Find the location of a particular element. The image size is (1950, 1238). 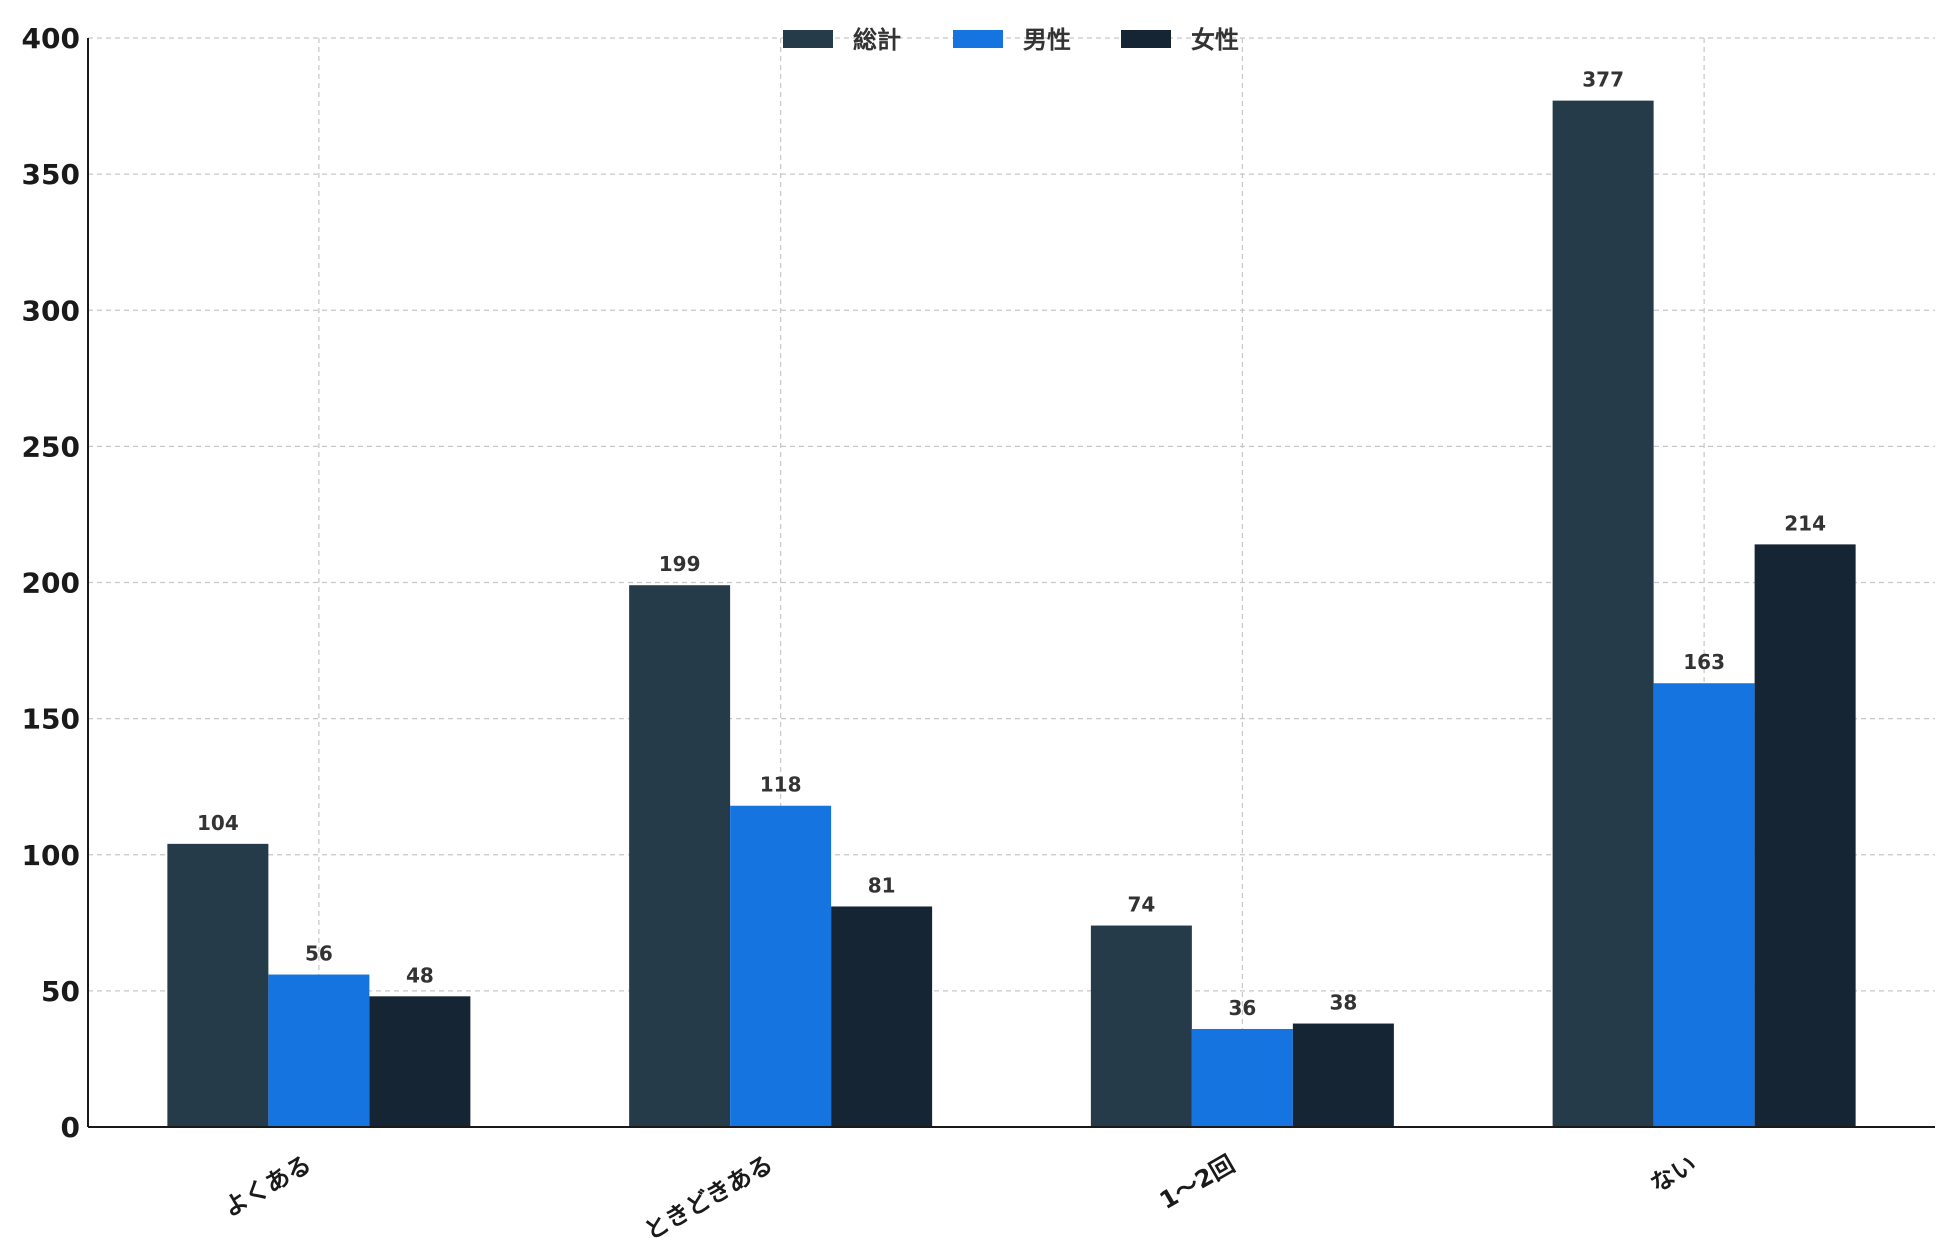

data-label: 56 is located at coordinates (319, 954).